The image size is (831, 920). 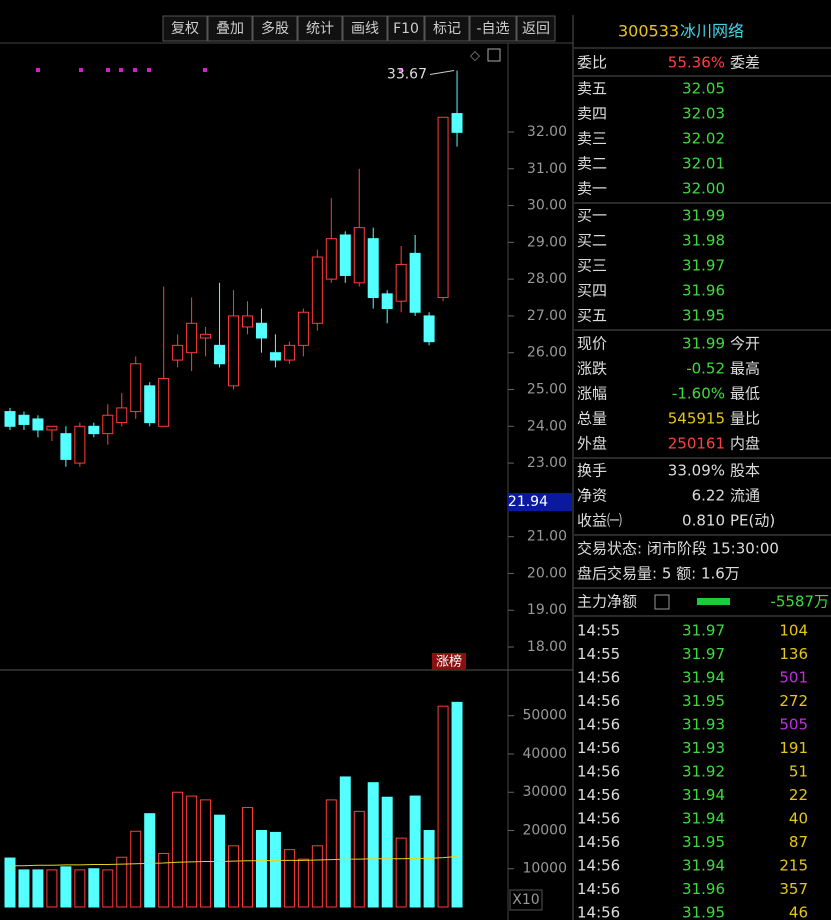 What do you see at coordinates (592, 241) in the screenshot?
I see `book-label: 买二` at bounding box center [592, 241].